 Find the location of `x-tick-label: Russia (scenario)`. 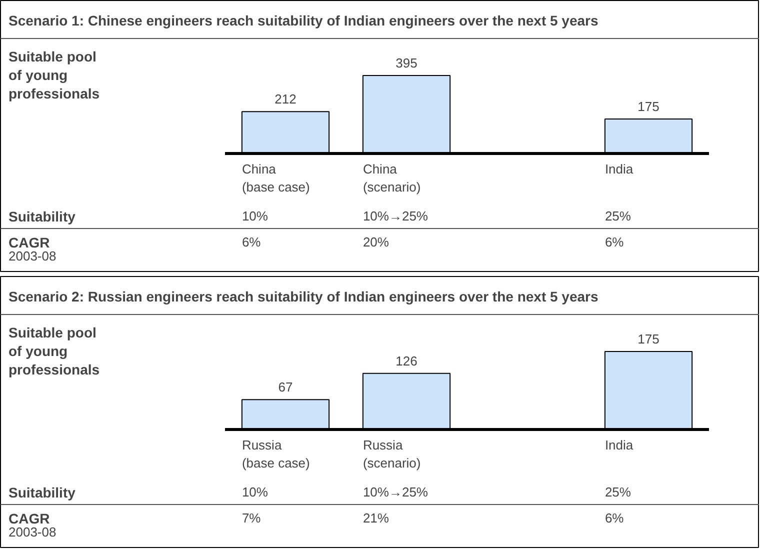

x-tick-label: Russia (scenario) is located at coordinates (391, 454).